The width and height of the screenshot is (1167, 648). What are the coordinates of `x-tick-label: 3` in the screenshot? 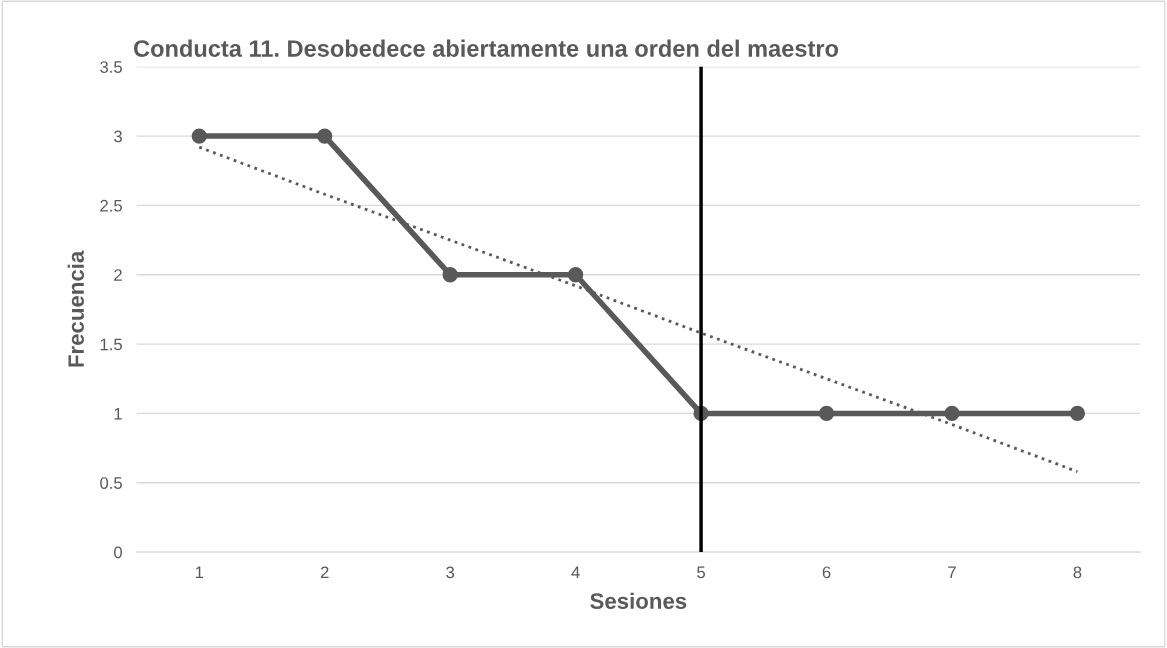 It's located at (450, 572).